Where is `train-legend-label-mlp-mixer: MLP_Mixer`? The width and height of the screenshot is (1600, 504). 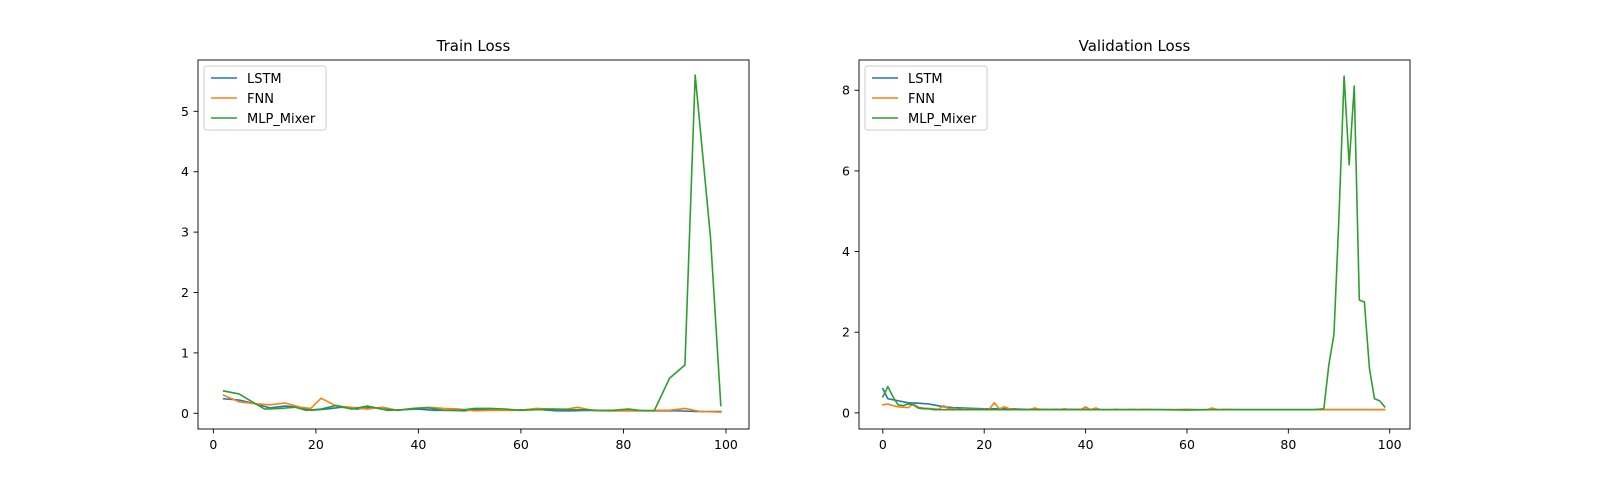
train-legend-label-mlp-mixer: MLP_Mixer is located at coordinates (281, 119).